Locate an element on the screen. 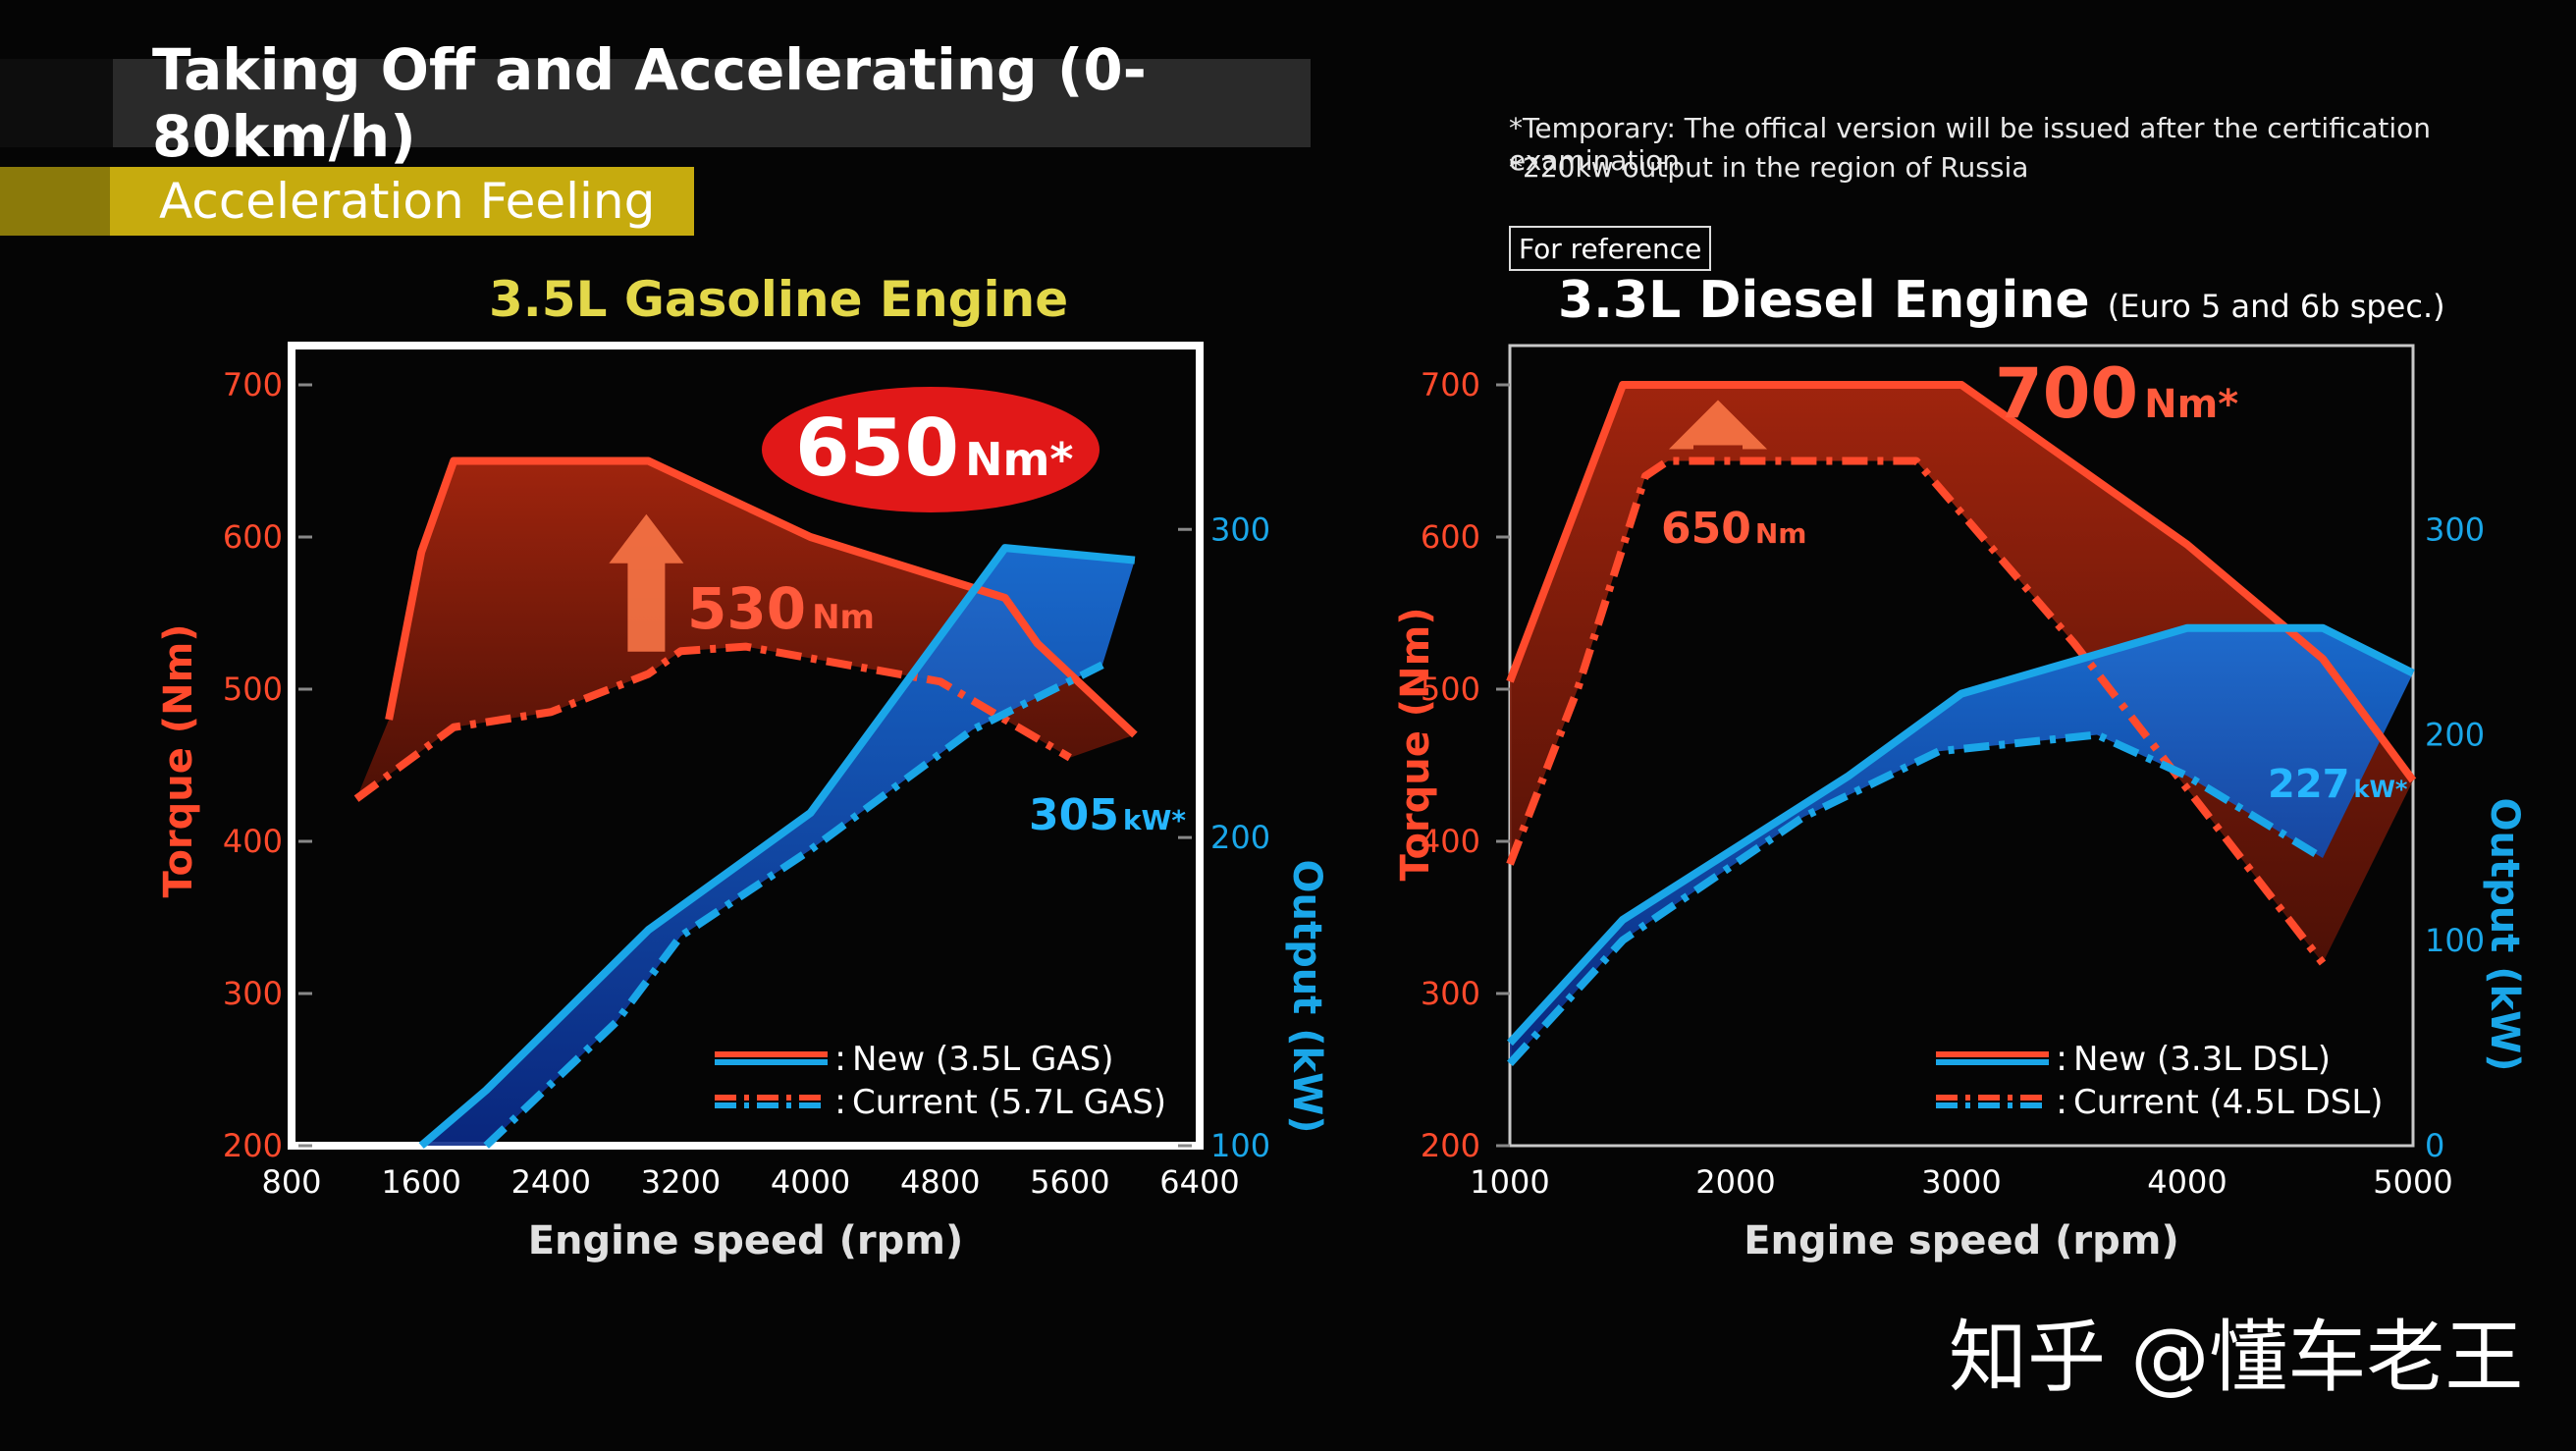 The image size is (2576, 1451). diesel-chart-title: 3.3L Diesel Engine (Euro 5 and 6b spec.) is located at coordinates (2001, 300).